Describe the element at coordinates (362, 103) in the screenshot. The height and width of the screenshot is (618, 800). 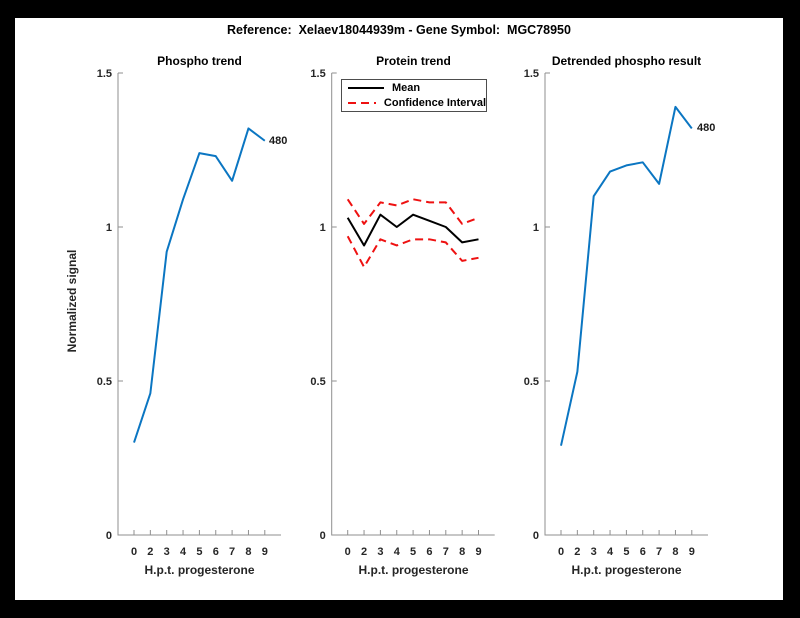
I see `ci-line-sample-icon` at that location.